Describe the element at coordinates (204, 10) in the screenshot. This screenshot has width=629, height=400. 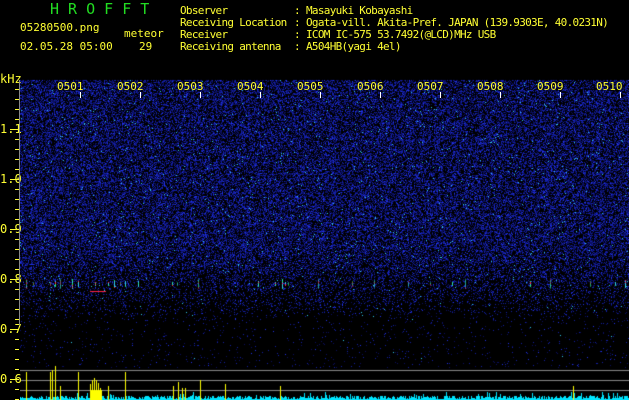
I see `info-label: Observer` at that location.